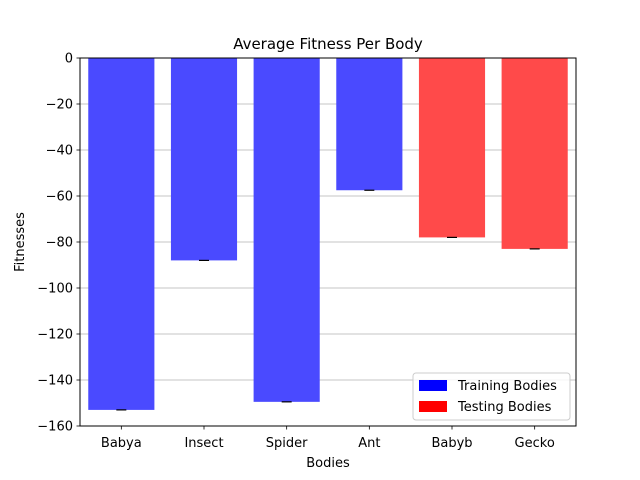  What do you see at coordinates (59, 197) in the screenshot?
I see `y-tick-label: −60` at bounding box center [59, 197].